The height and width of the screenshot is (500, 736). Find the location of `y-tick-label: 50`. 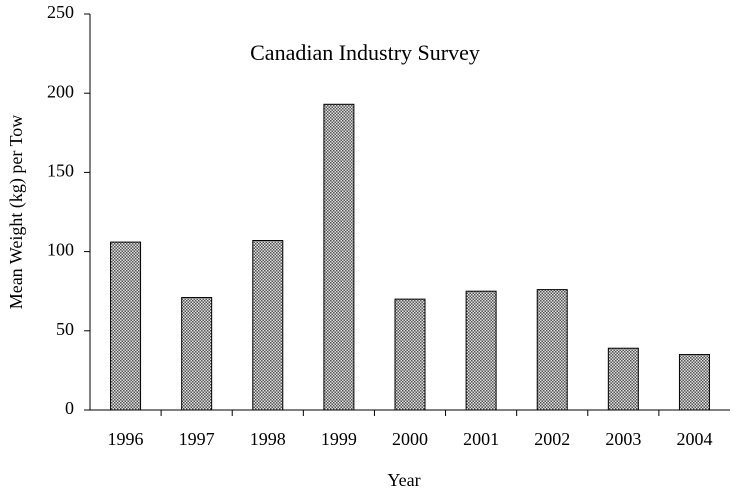

y-tick-label: 50 is located at coordinates (65, 329).